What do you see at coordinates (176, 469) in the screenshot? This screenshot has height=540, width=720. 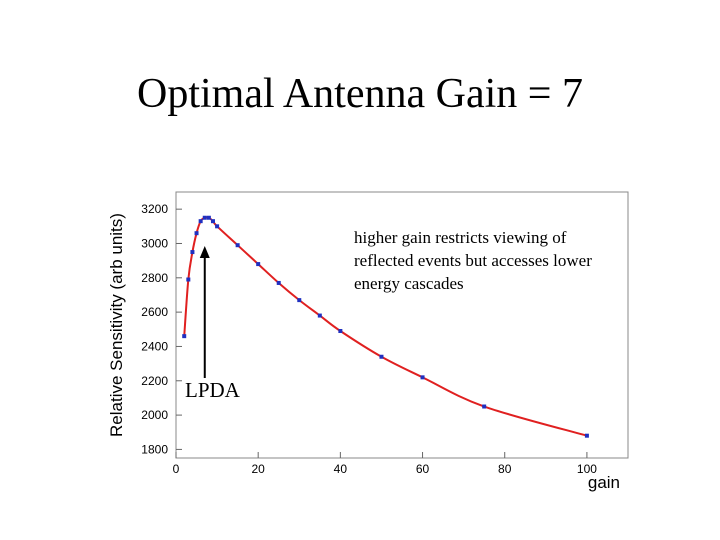 I see `x-tick-label: 0` at bounding box center [176, 469].